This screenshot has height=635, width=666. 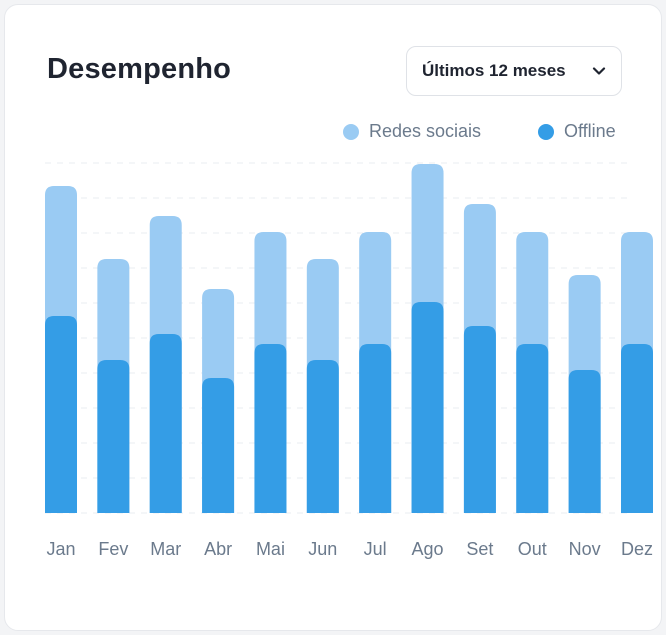 I want to click on period-select: Últimos 12 meses, so click(x=514, y=71).